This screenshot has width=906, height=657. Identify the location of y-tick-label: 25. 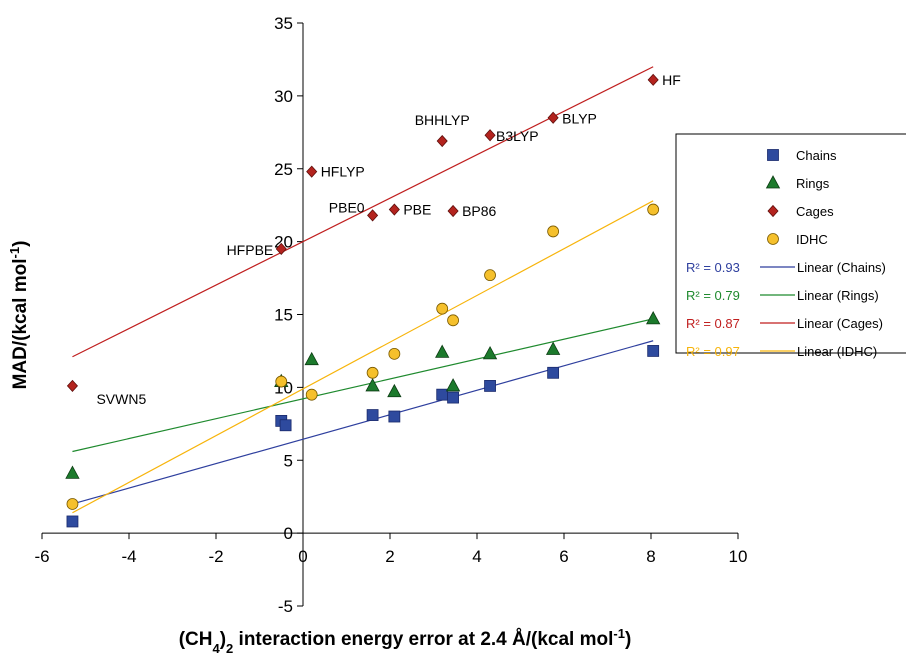
(283, 169).